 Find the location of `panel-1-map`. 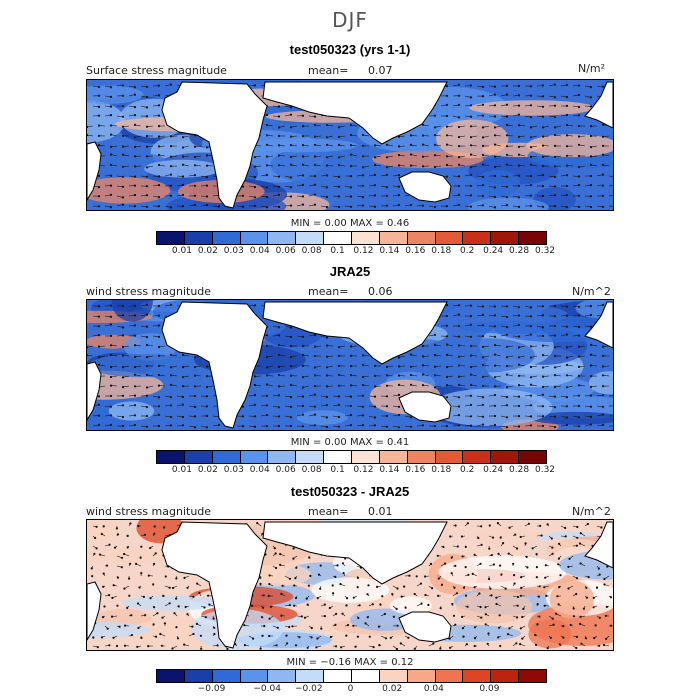

panel-1-map is located at coordinates (350, 145).